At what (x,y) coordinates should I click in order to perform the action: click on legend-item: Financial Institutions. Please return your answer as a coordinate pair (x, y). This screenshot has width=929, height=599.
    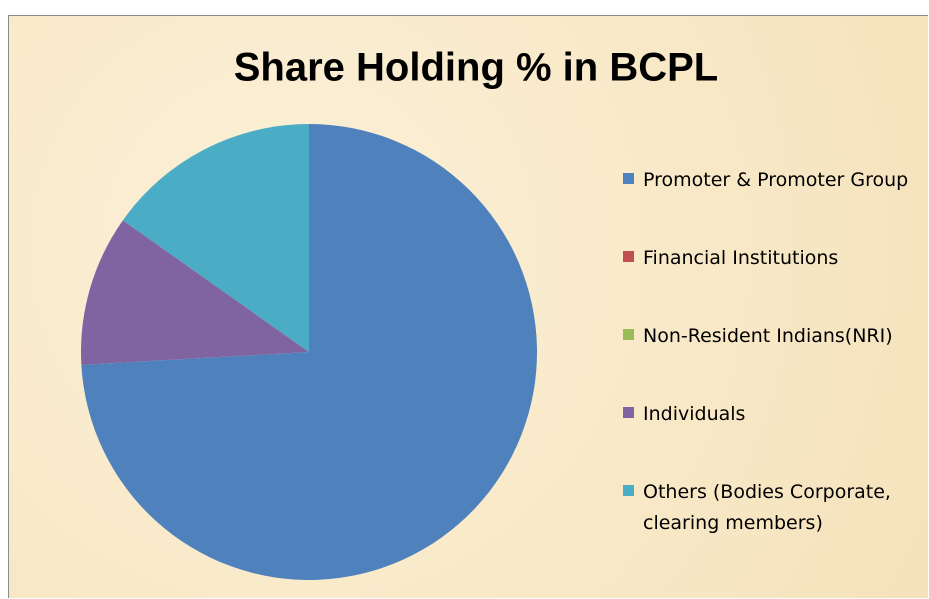
    Looking at the image, I should click on (773, 258).